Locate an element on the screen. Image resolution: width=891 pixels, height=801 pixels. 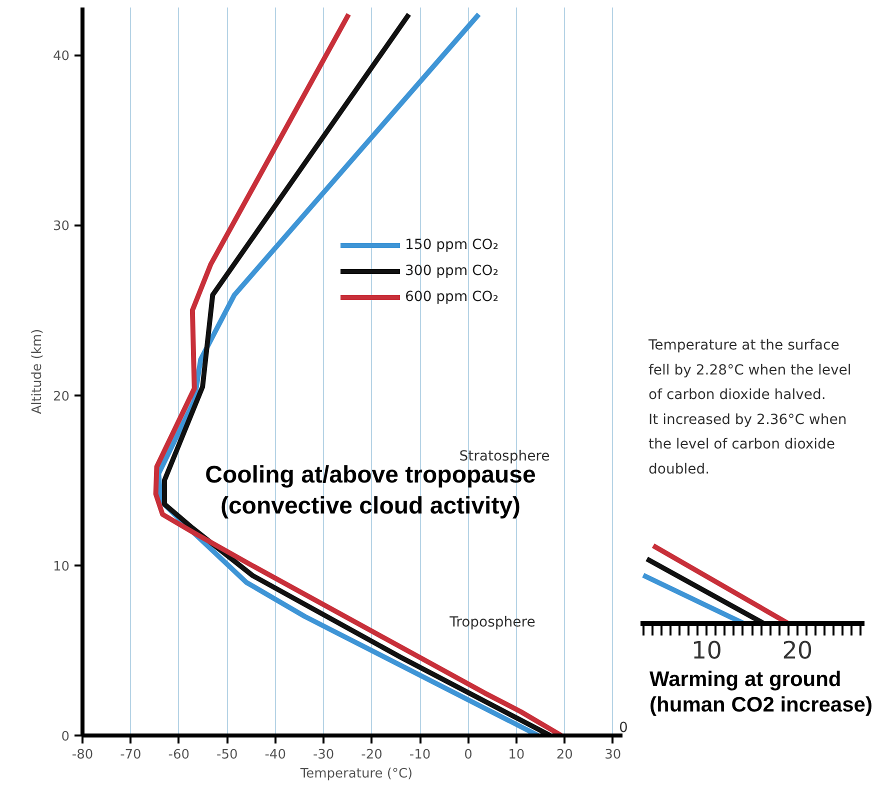
annotation: Troposphere is located at coordinates (492, 622).